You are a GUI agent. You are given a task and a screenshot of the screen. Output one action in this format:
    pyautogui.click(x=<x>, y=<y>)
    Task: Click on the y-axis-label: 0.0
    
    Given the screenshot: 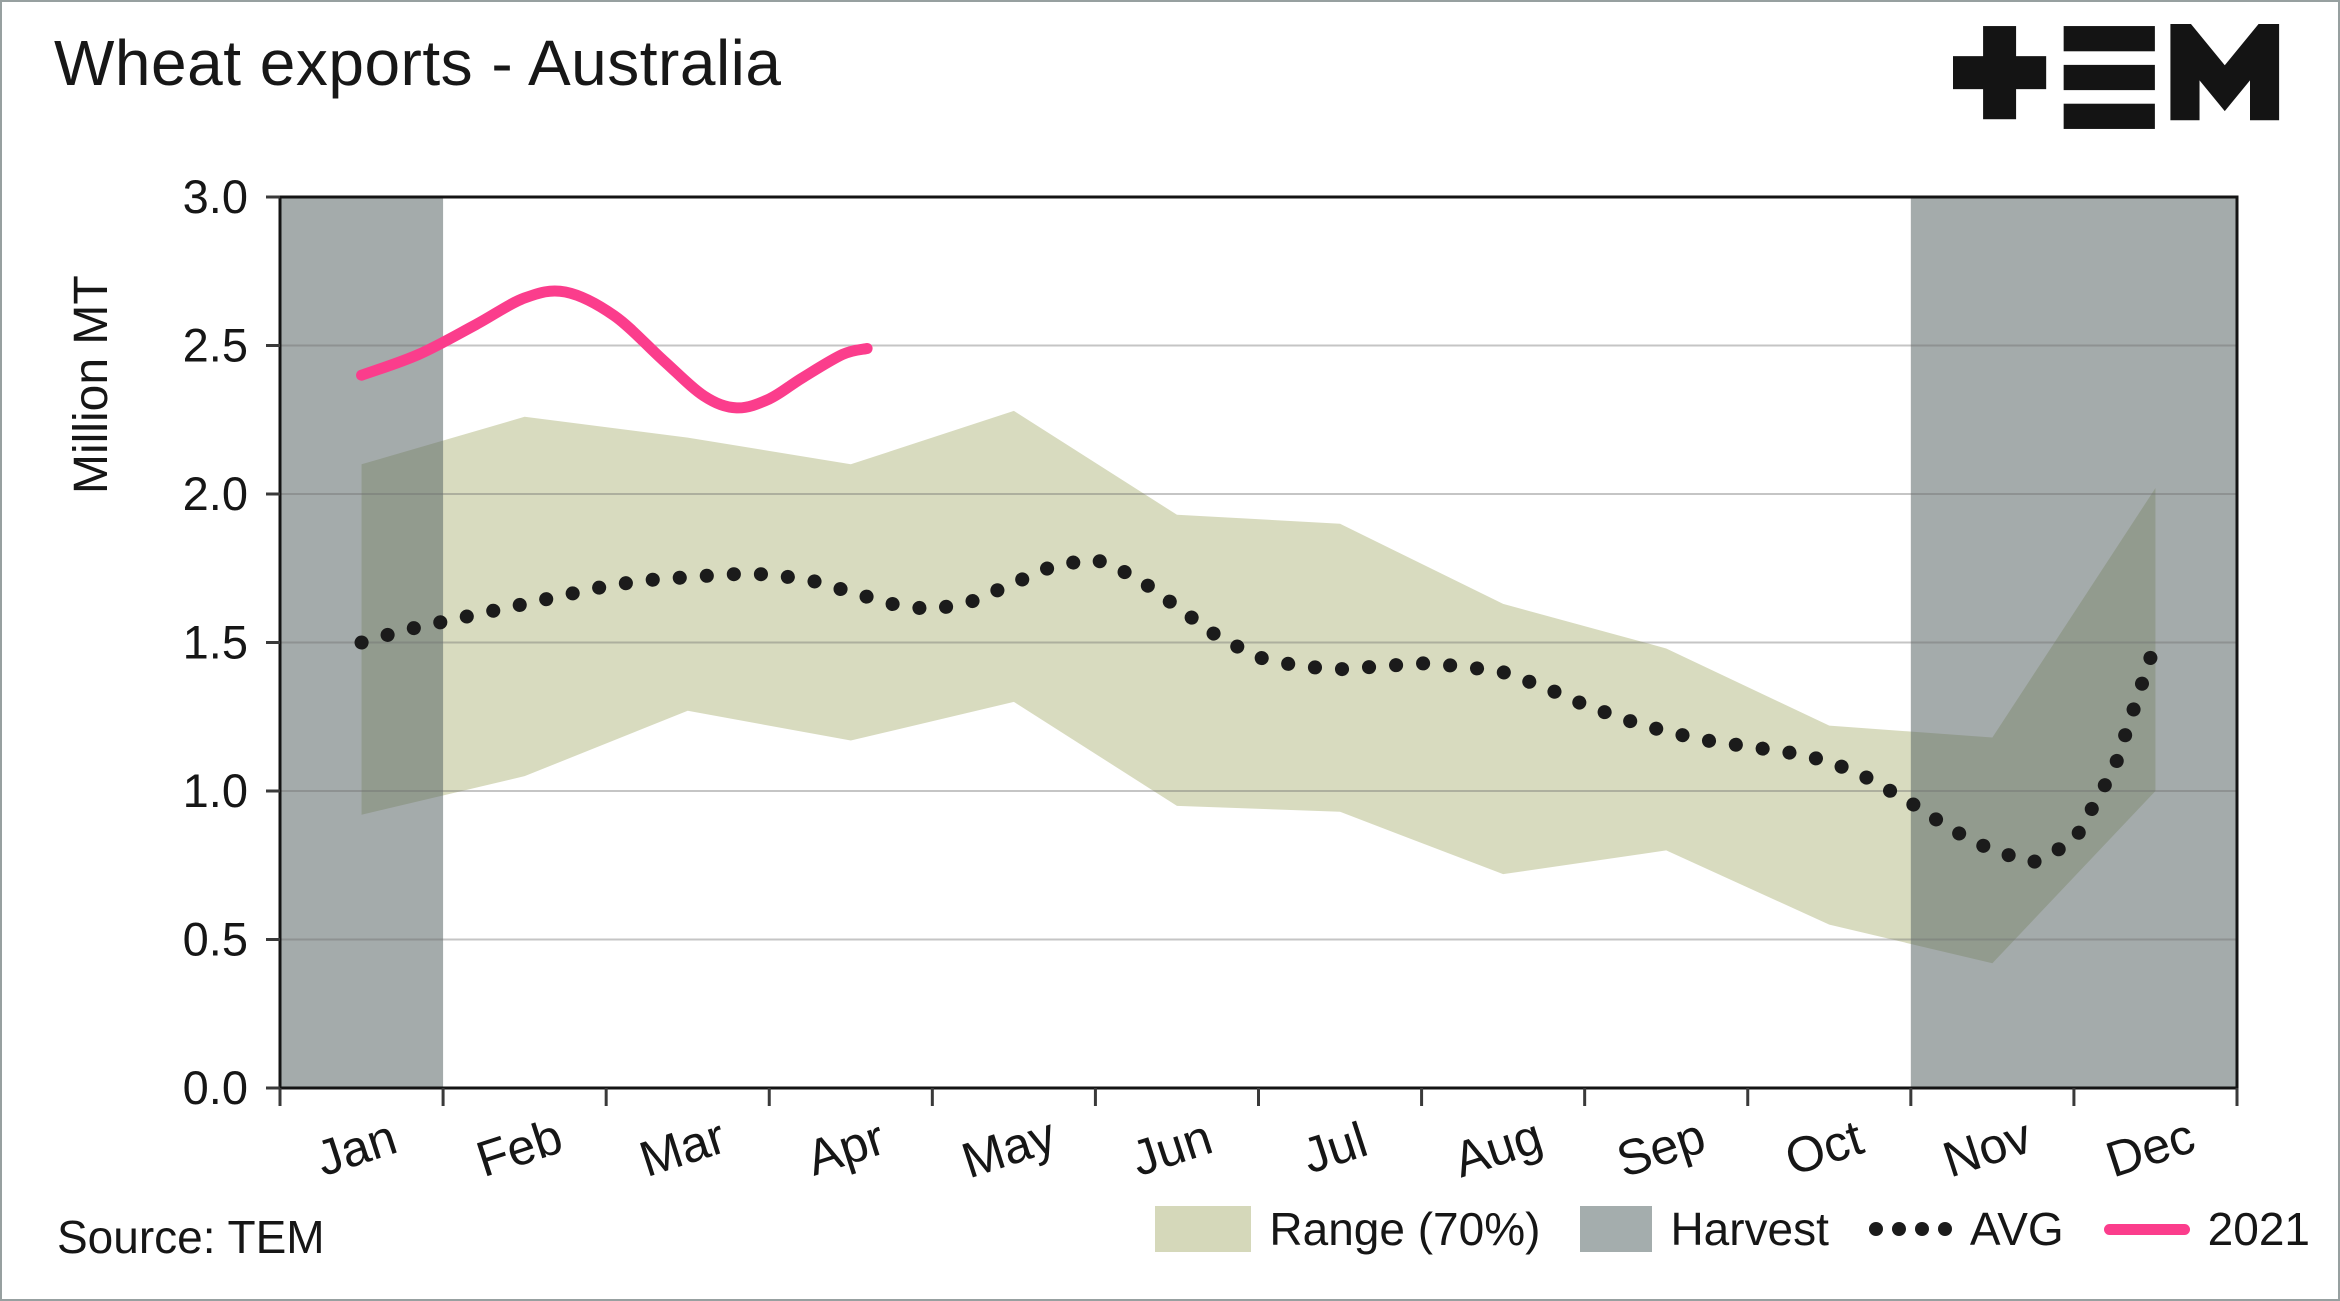 What is the action you would take?
    pyautogui.click(x=215, y=1087)
    